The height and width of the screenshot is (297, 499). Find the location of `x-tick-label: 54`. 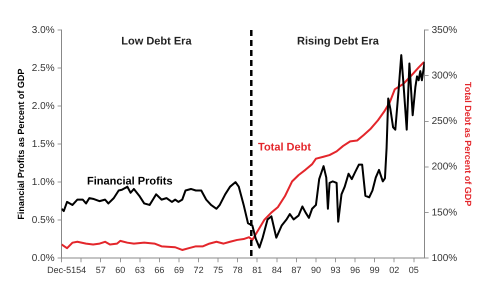

x-tick-label: 54 is located at coordinates (81, 270).